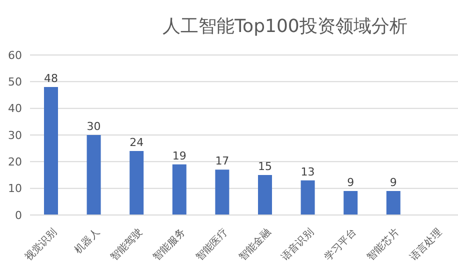 The width and height of the screenshot is (458, 263). What do you see at coordinates (137, 142) in the screenshot?
I see `data-label: 24` at bounding box center [137, 142].